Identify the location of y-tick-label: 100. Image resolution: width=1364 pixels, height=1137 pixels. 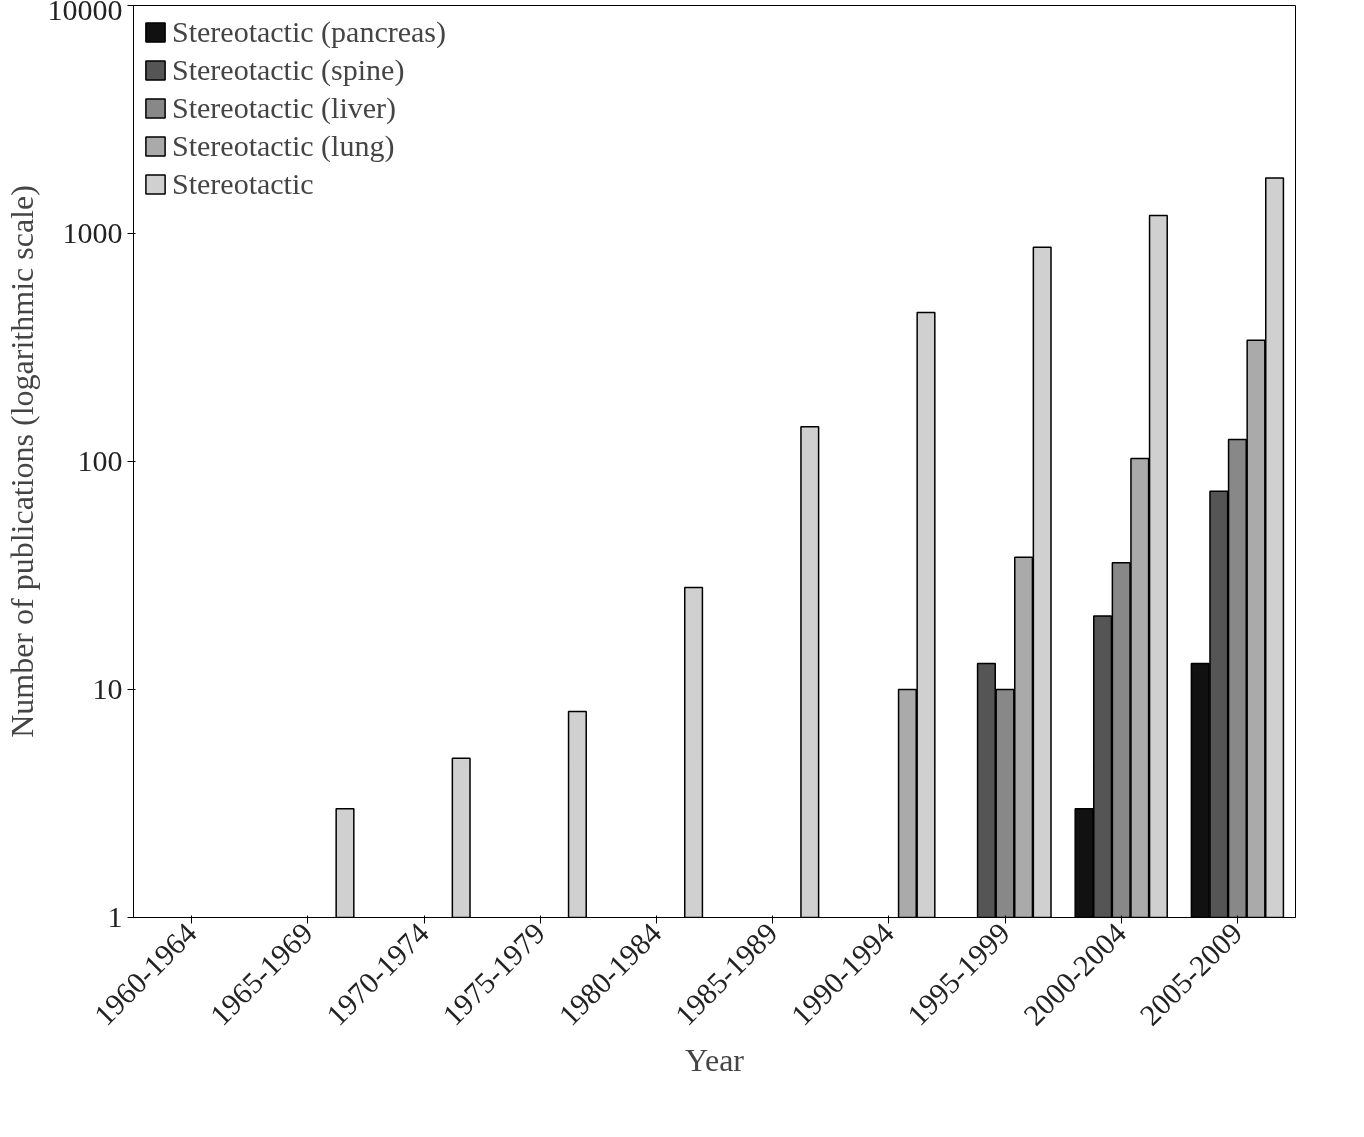
(100, 460).